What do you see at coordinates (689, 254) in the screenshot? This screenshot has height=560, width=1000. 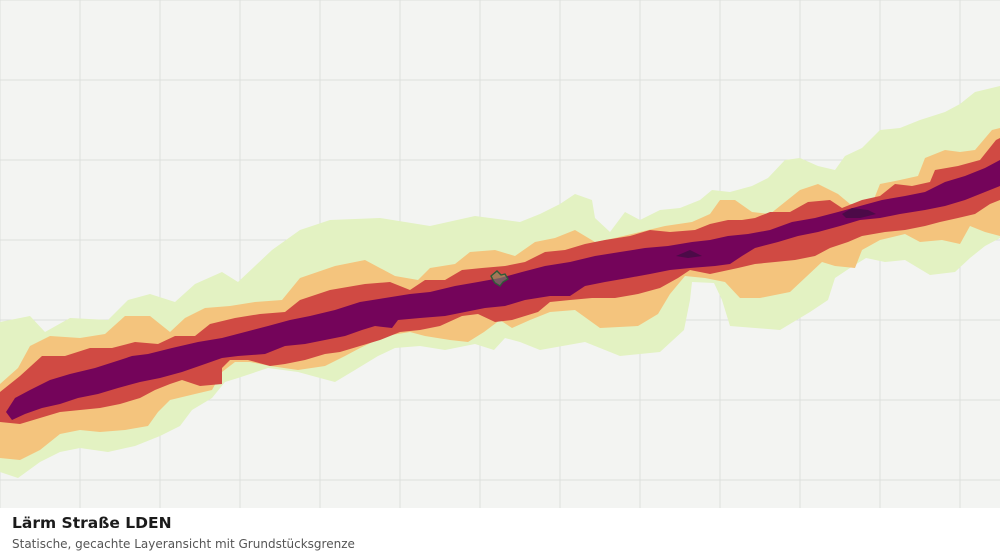 I see `noise-spot-highest-center` at bounding box center [689, 254].